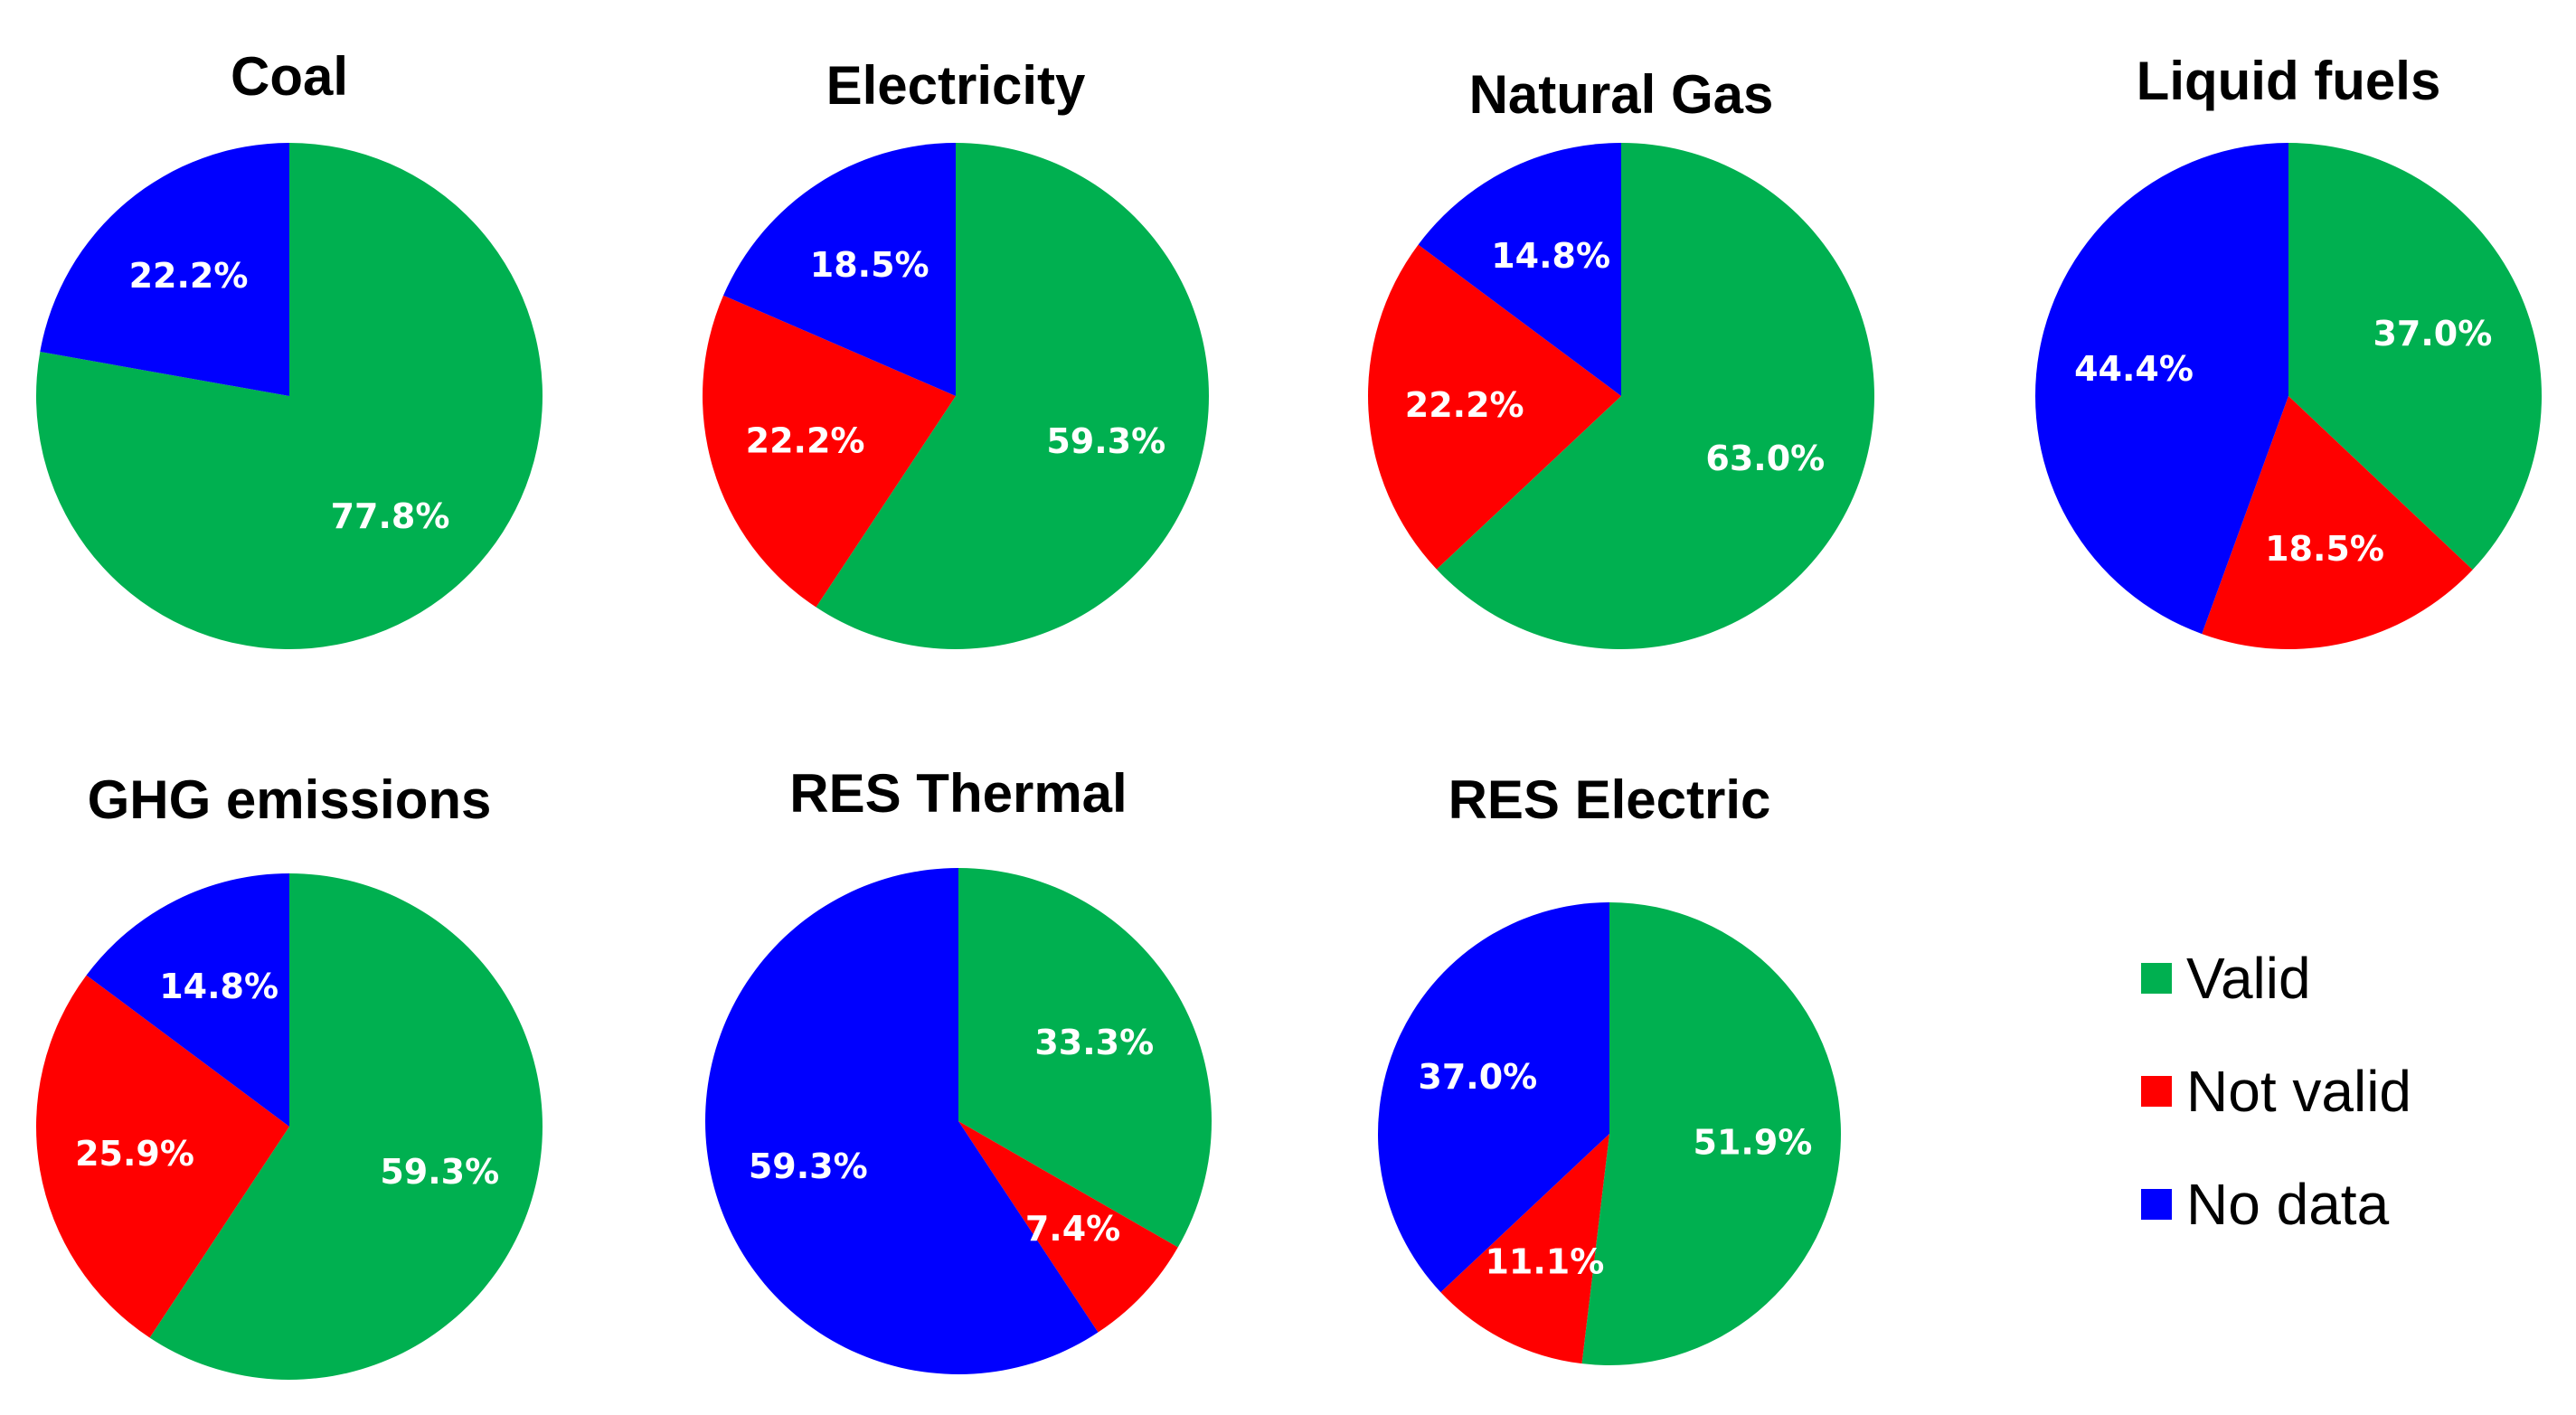 The width and height of the screenshot is (2576, 1415). Describe the element at coordinates (2134, 369) in the screenshot. I see `data-label-no-data: 44.4%` at that location.